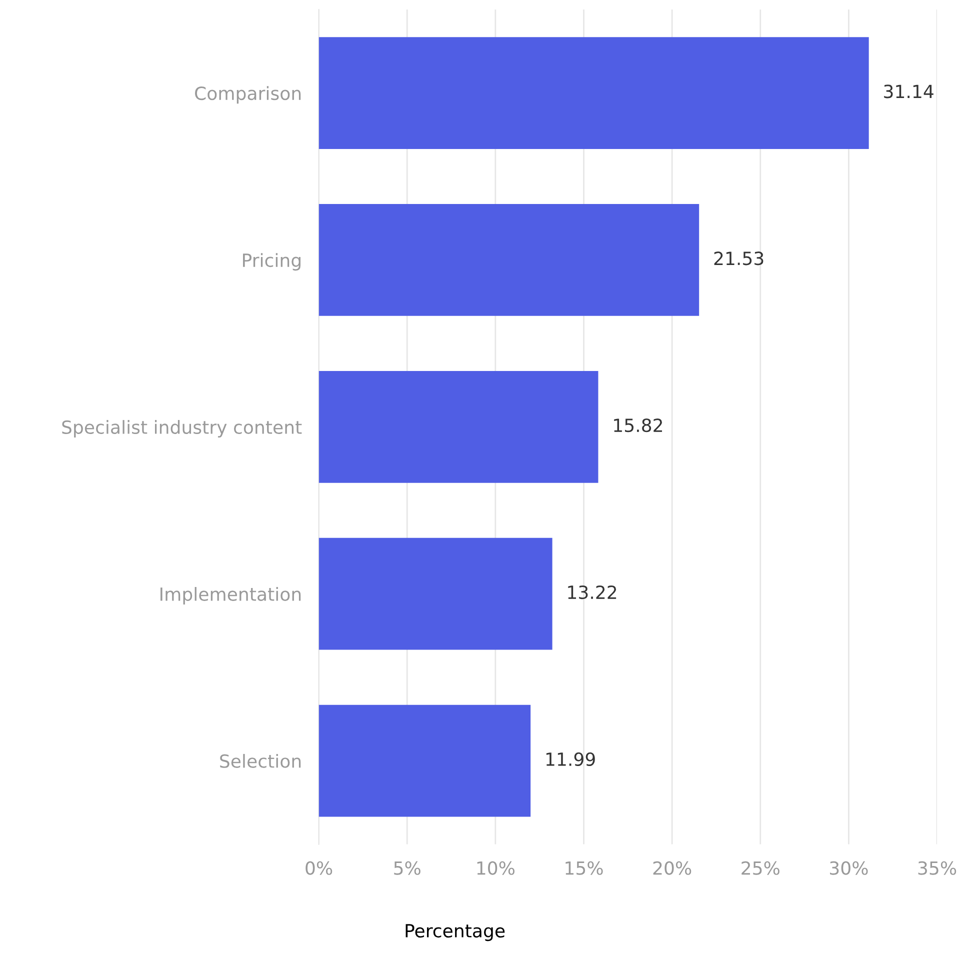 This screenshot has width=966, height=954. What do you see at coordinates (455, 933) in the screenshot?
I see `x-axis-title: Percentage` at bounding box center [455, 933].